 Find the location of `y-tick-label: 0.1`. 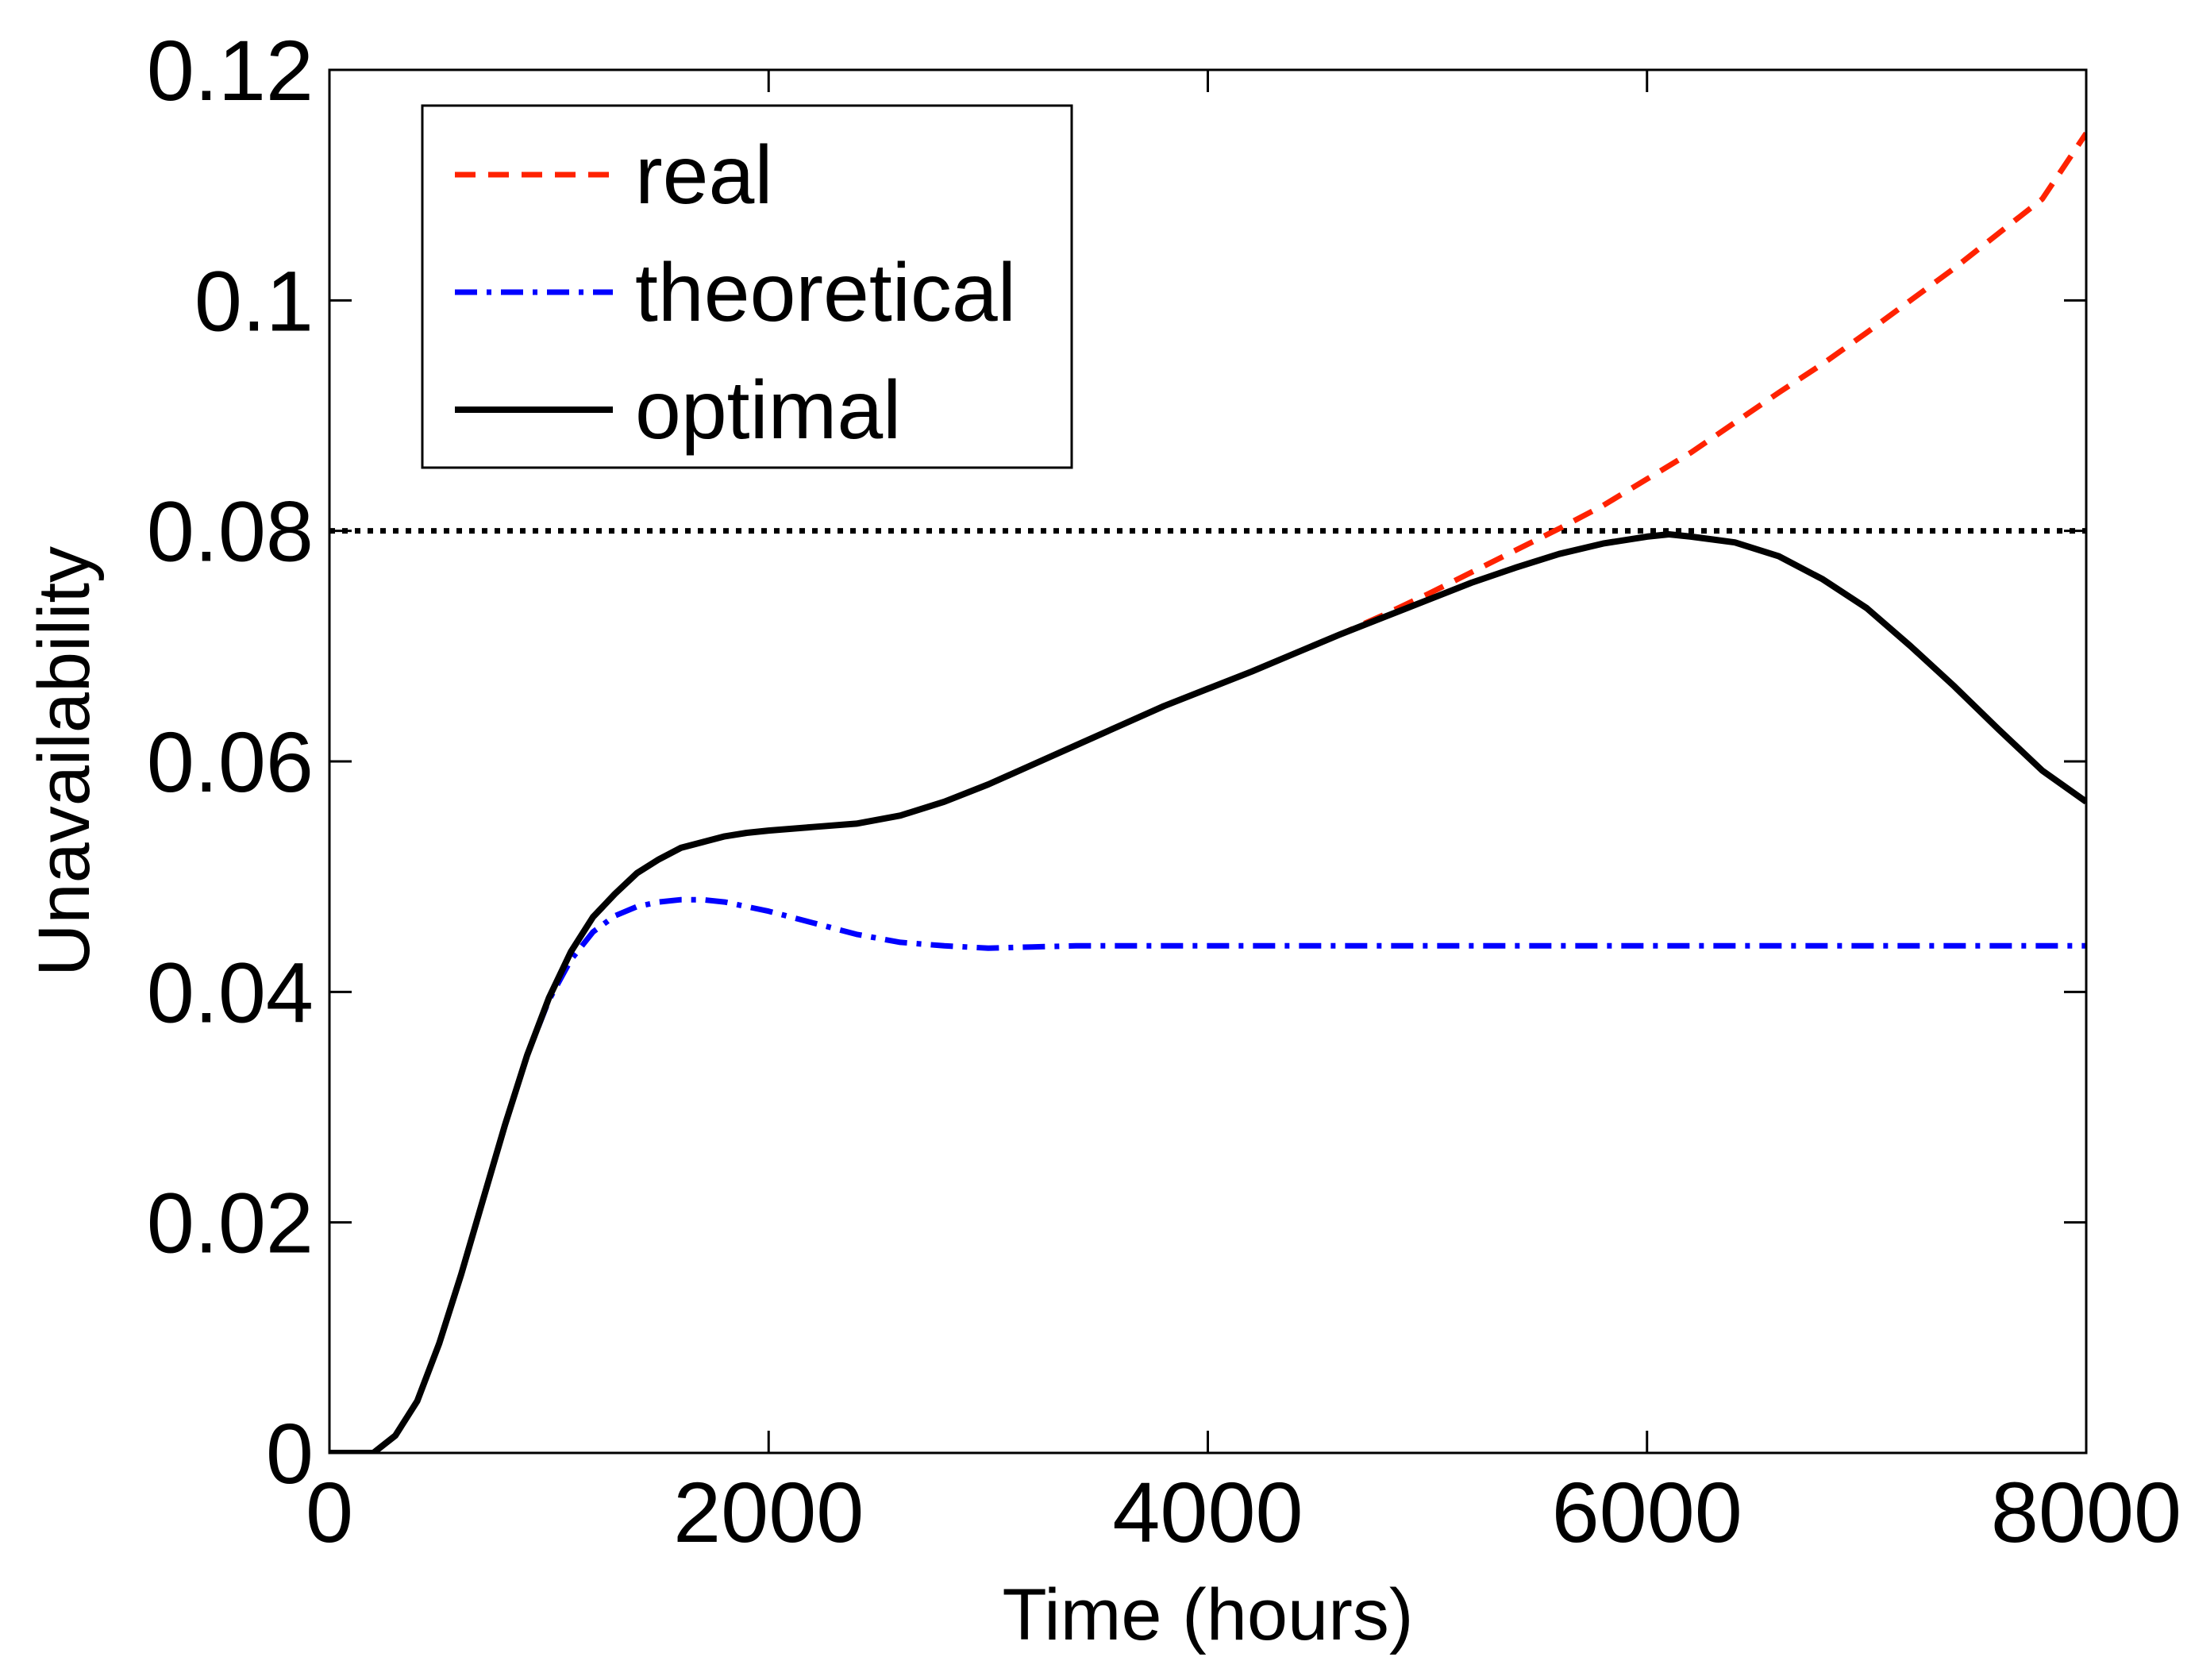

y-tick-label: 0.1 is located at coordinates (254, 300).